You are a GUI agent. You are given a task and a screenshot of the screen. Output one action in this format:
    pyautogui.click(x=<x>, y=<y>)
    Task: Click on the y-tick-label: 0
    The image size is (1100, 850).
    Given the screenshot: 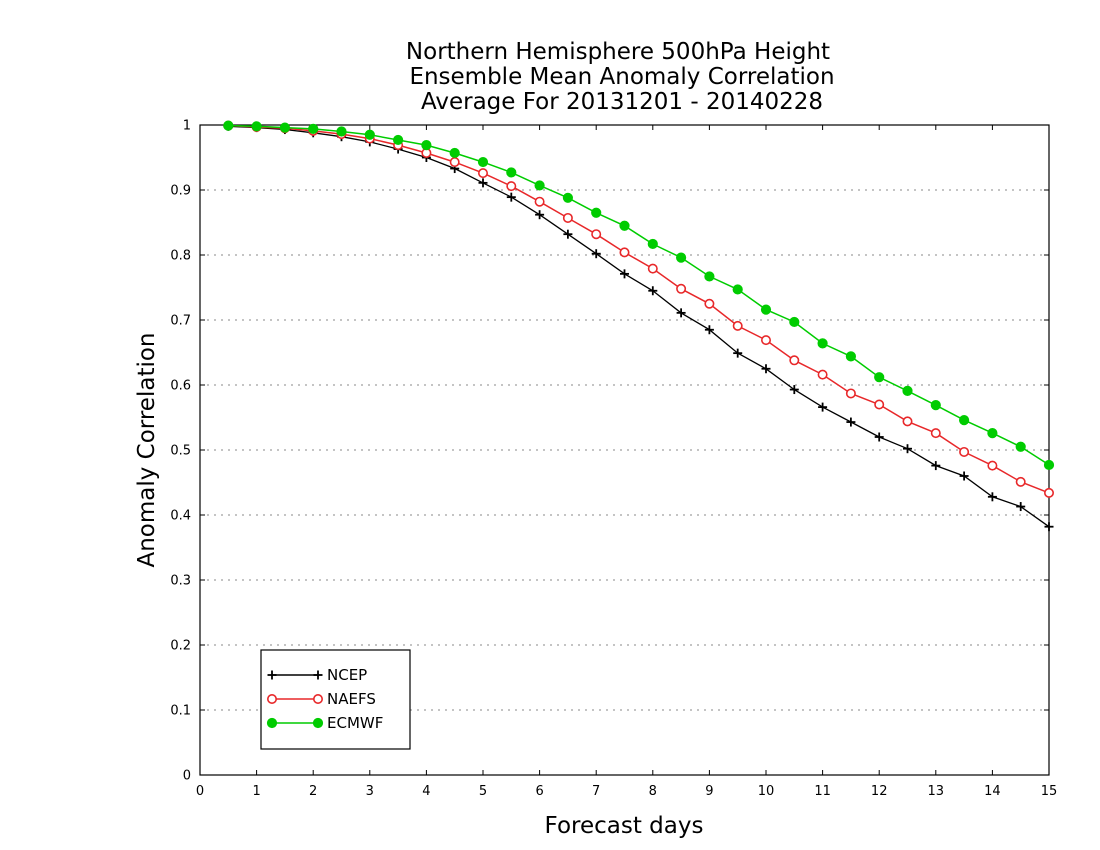 What is the action you would take?
    pyautogui.click(x=187, y=776)
    